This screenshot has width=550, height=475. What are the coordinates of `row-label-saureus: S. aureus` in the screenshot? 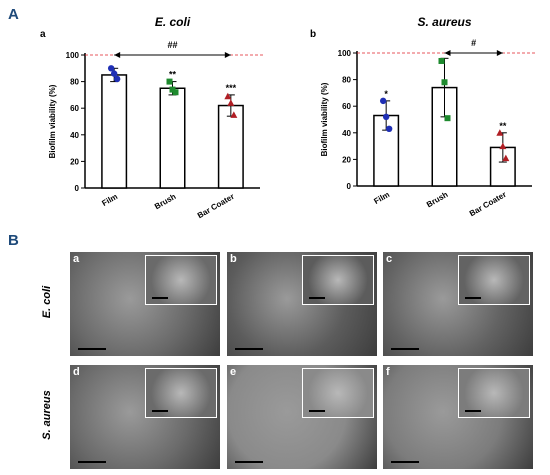 It's located at (47, 415).